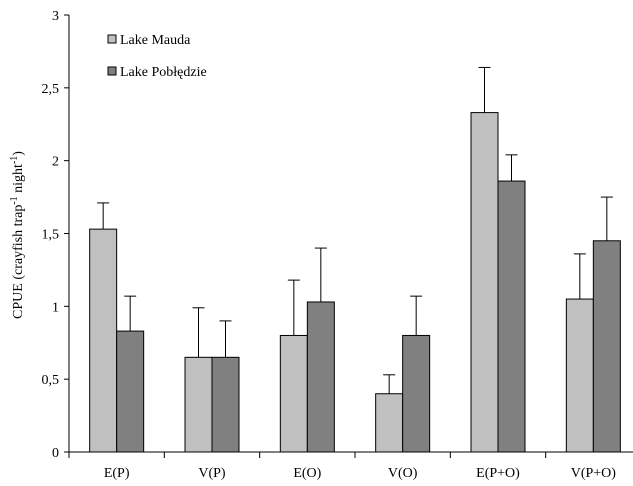  What do you see at coordinates (594, 473) in the screenshot?
I see `x-tick-label: V(P+O)` at bounding box center [594, 473].